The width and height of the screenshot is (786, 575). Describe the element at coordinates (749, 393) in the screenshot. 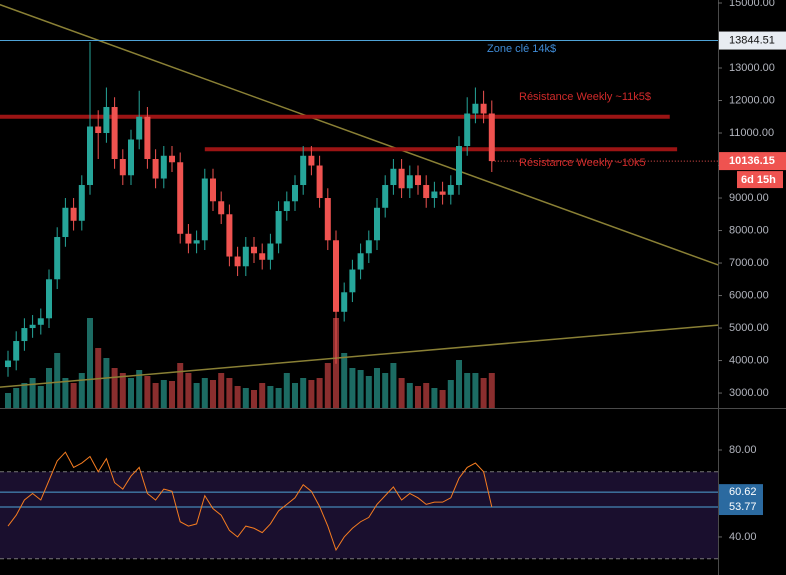

I see `y-tick-label: 3000.00` at that location.